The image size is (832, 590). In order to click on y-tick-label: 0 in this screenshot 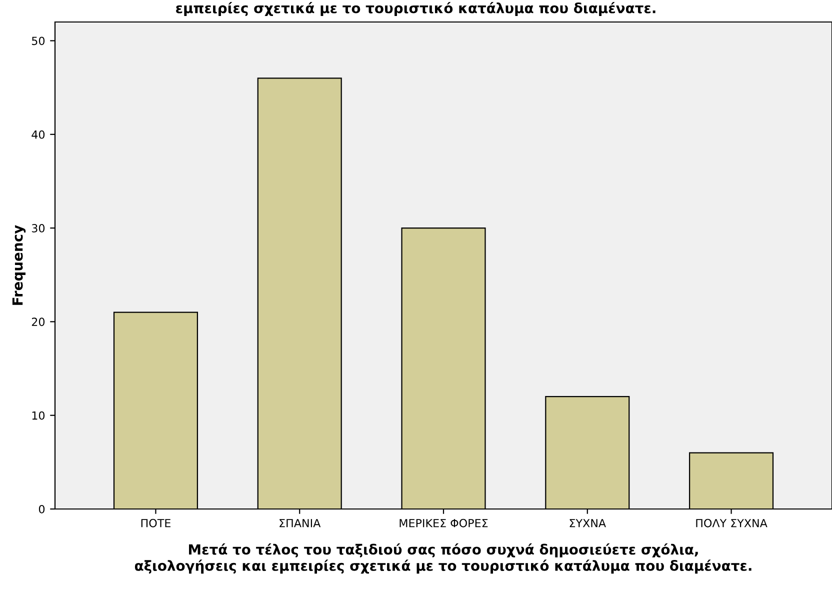, I will do `click(41, 509)`.